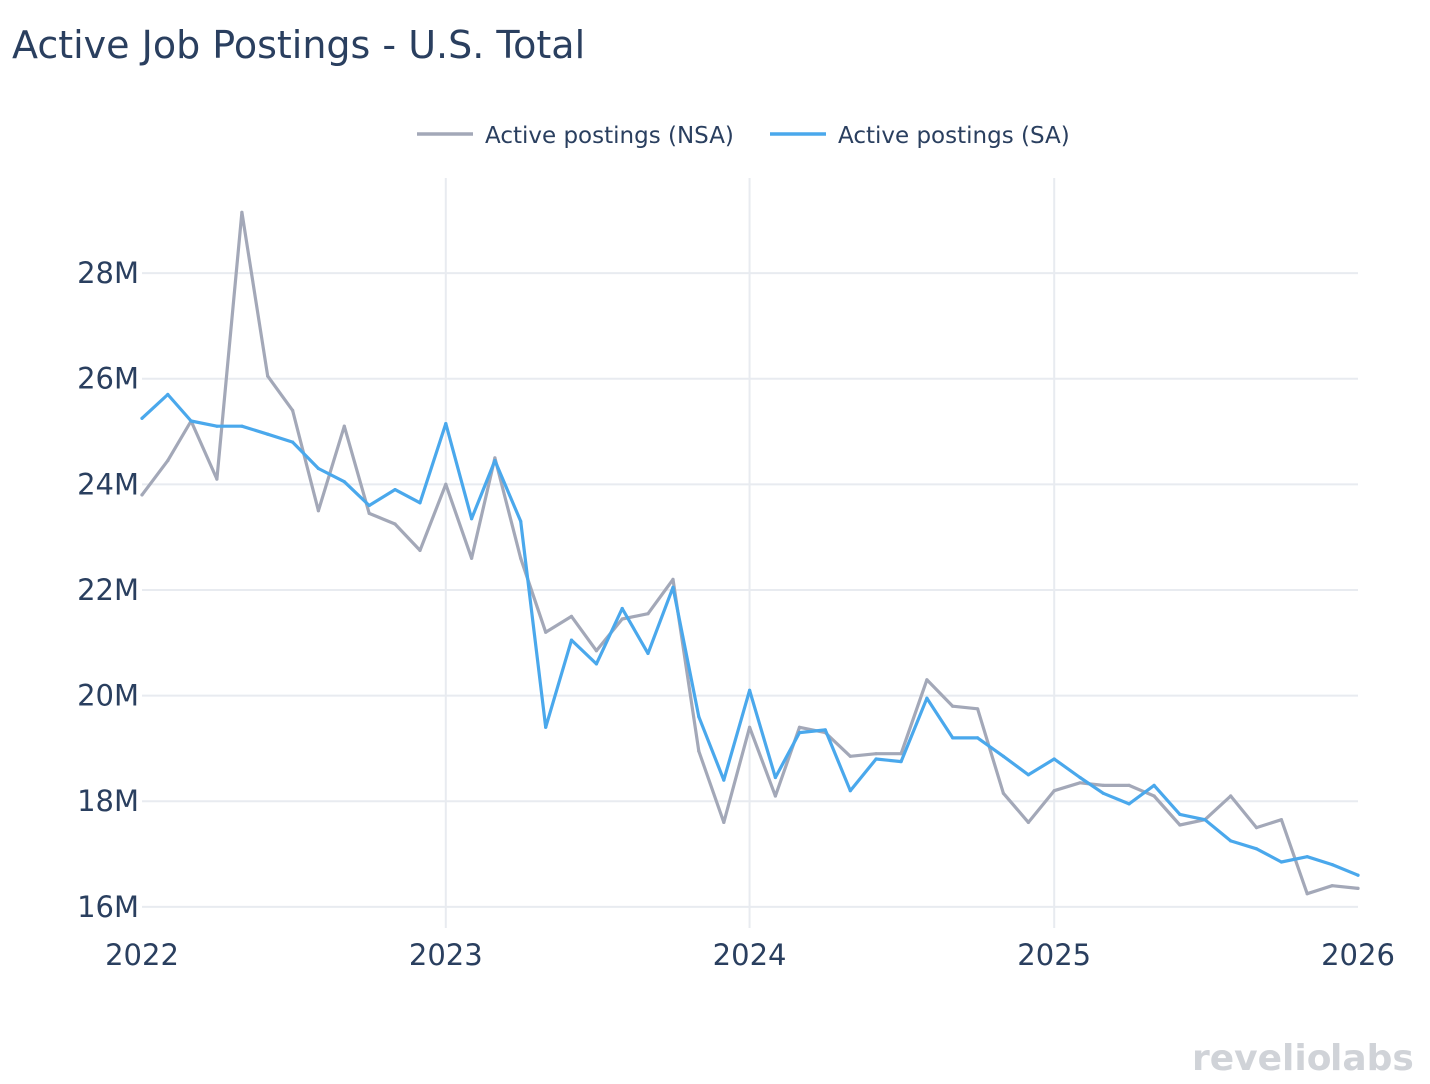 This screenshot has width=1430, height=1084. What do you see at coordinates (108, 696) in the screenshot?
I see `y-tick-label: 20M` at bounding box center [108, 696].